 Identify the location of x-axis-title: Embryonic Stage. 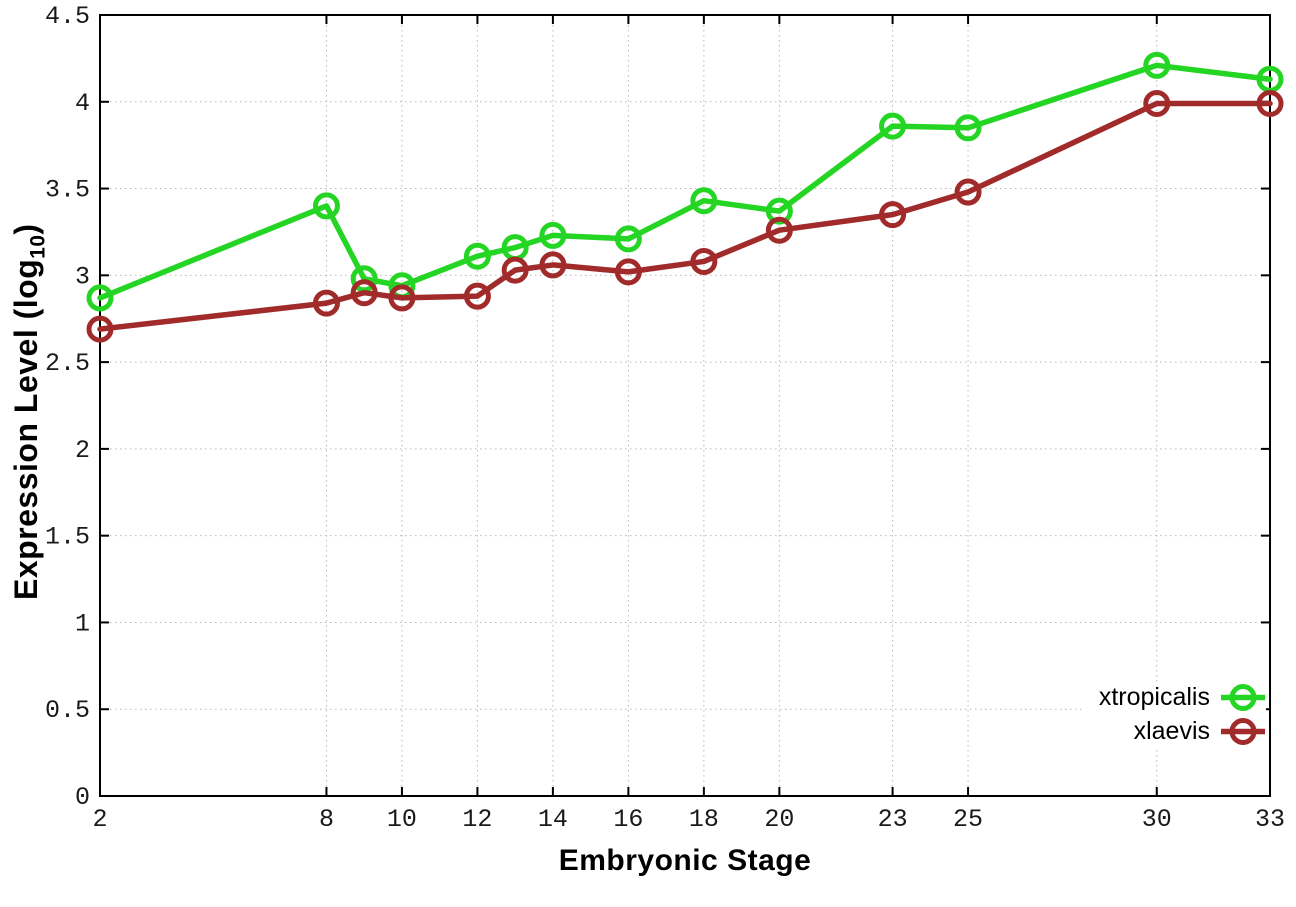
(685, 860).